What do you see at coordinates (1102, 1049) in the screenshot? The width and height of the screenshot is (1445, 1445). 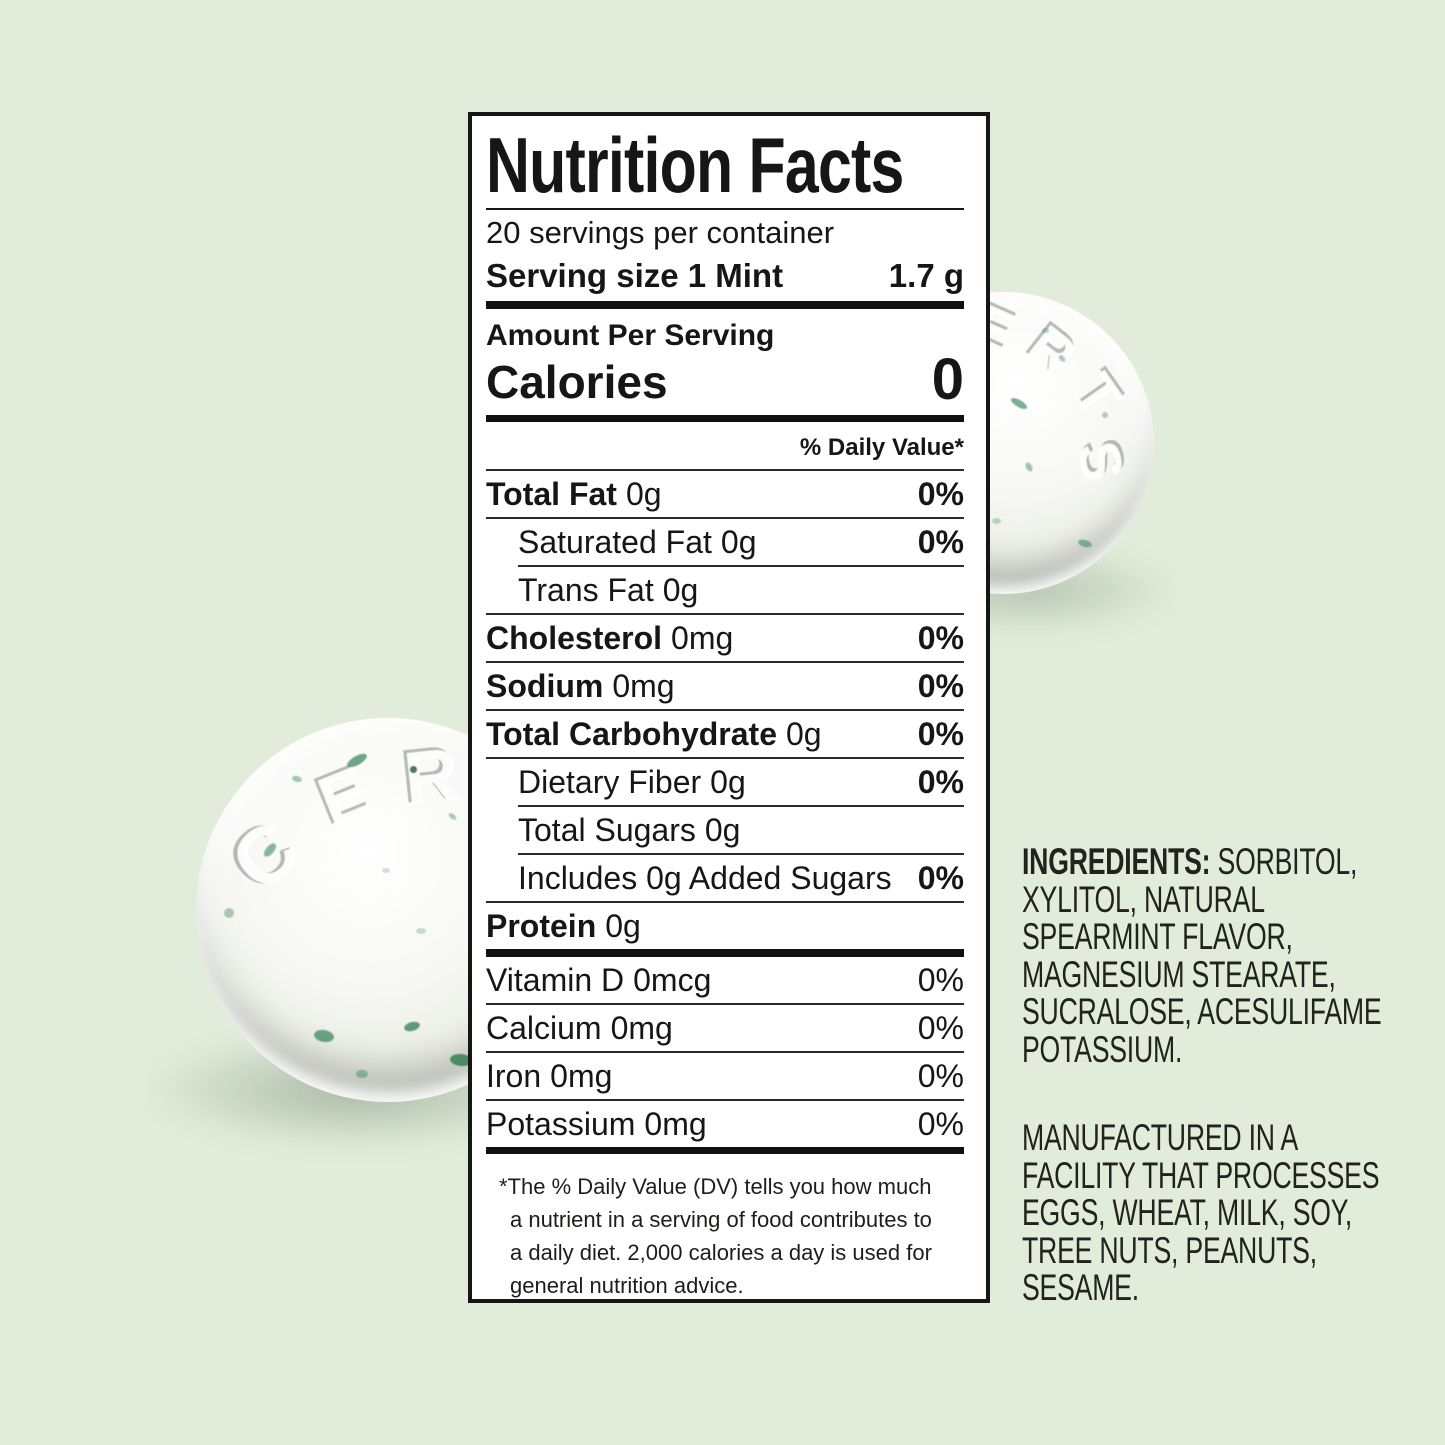 I see `ingredients-line: POTASSIUM.` at bounding box center [1102, 1049].